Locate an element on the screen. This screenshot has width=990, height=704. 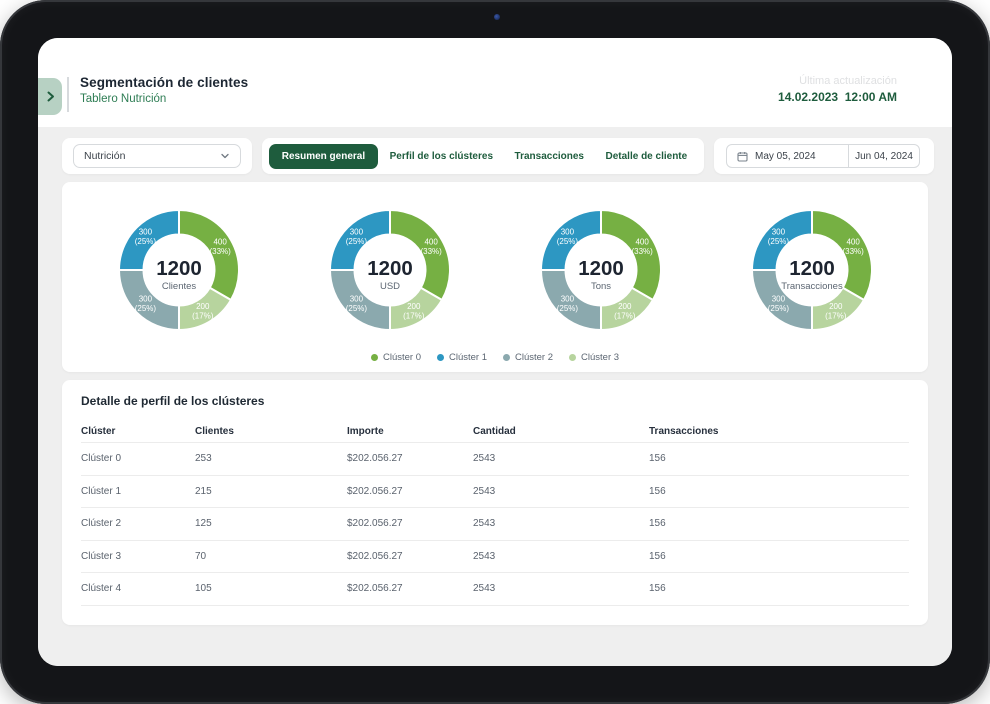
table-title: Detalle de perfil de los clústeres is located at coordinates (173, 401).